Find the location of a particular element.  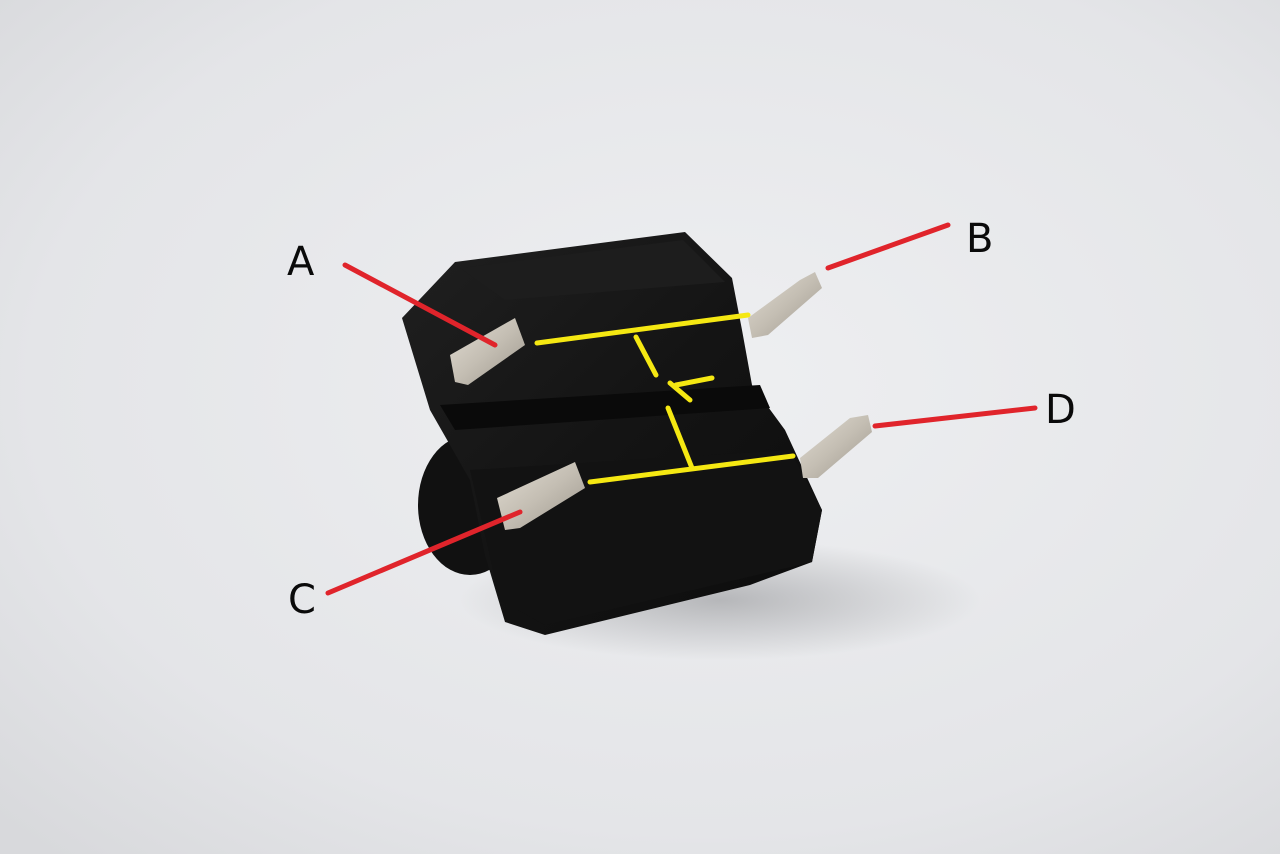

leader-line-a is located at coordinates (420, 305).